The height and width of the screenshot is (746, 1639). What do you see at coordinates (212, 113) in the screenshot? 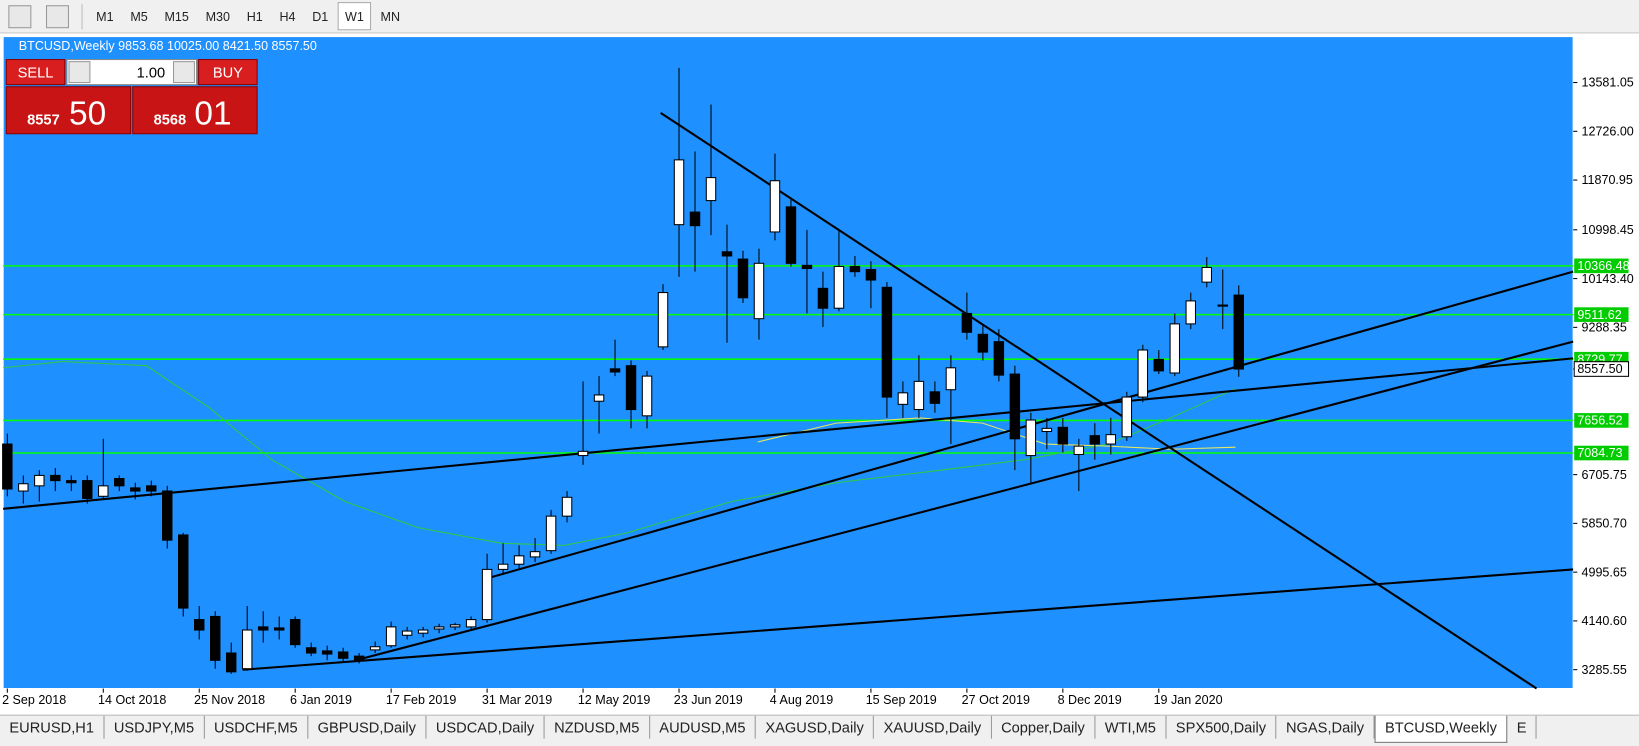
I see `ask-price-pips: 01` at bounding box center [212, 113].